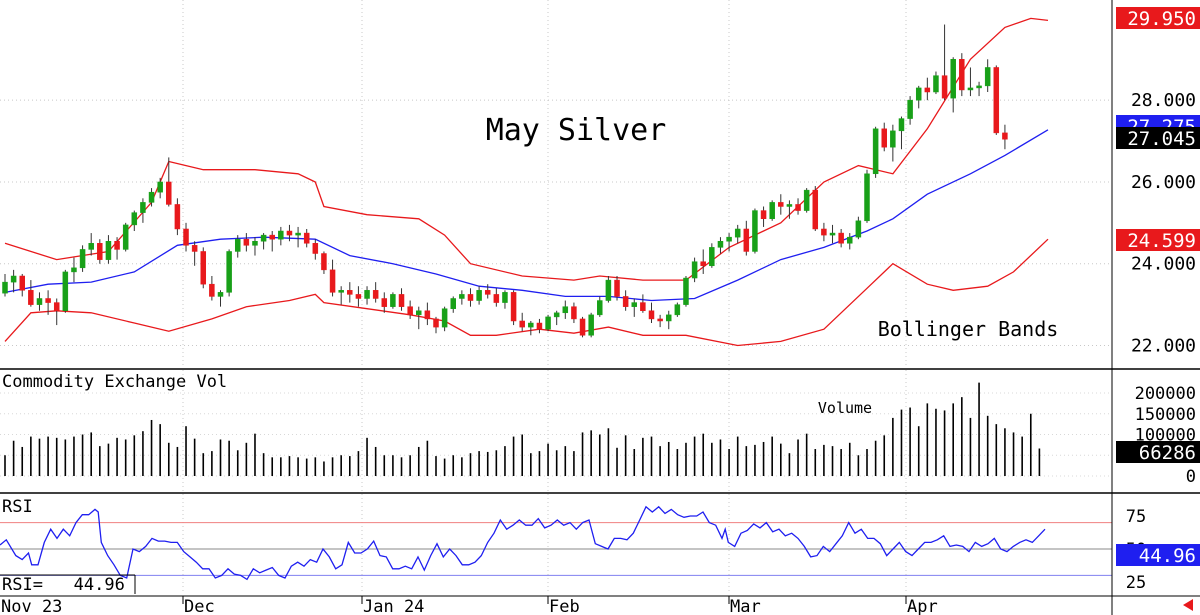 This screenshot has height=615, width=1200. What do you see at coordinates (63, 585) in the screenshot?
I see `rsi-readout: RSI= 44.96` at bounding box center [63, 585].